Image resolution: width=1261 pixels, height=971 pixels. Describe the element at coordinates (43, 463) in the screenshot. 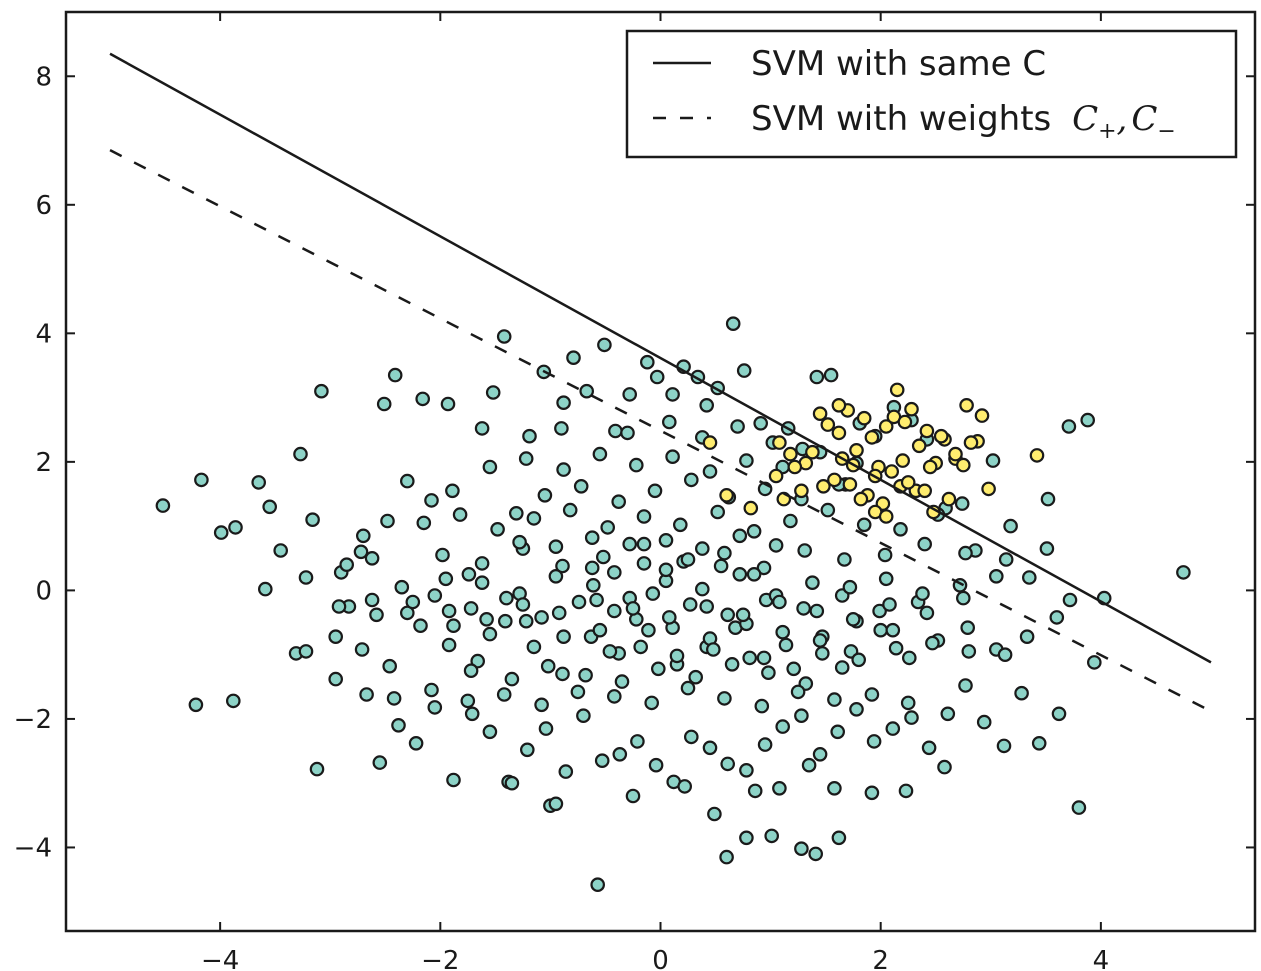

I see `y-tick-label: 2` at that location.